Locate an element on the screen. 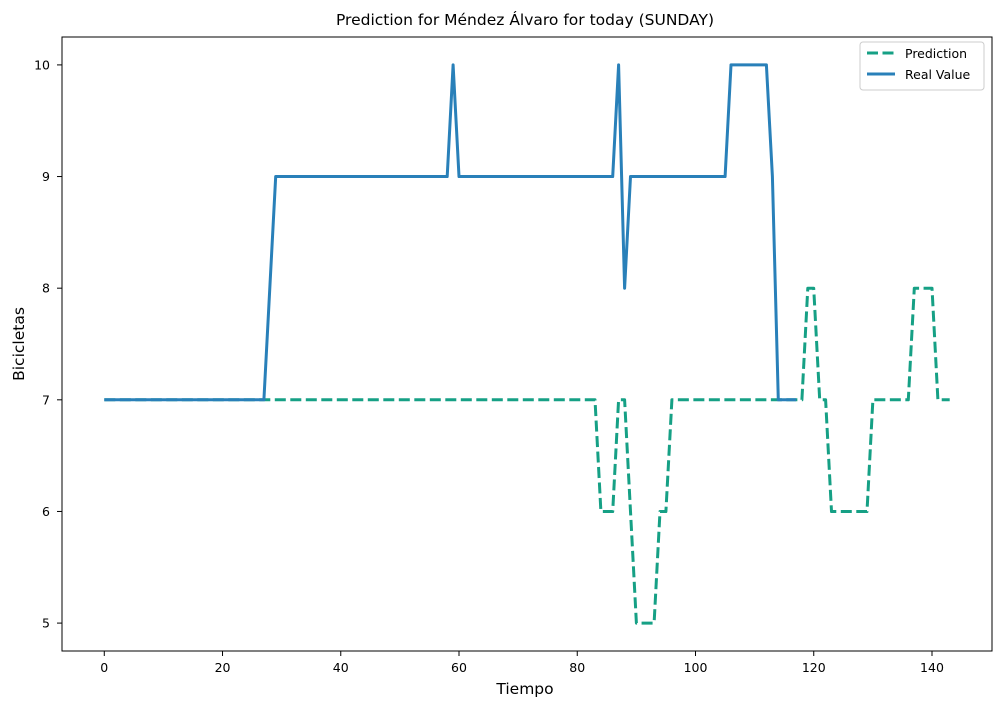 The width and height of the screenshot is (1000, 708). legend: Prediction Real Value is located at coordinates (922, 66).